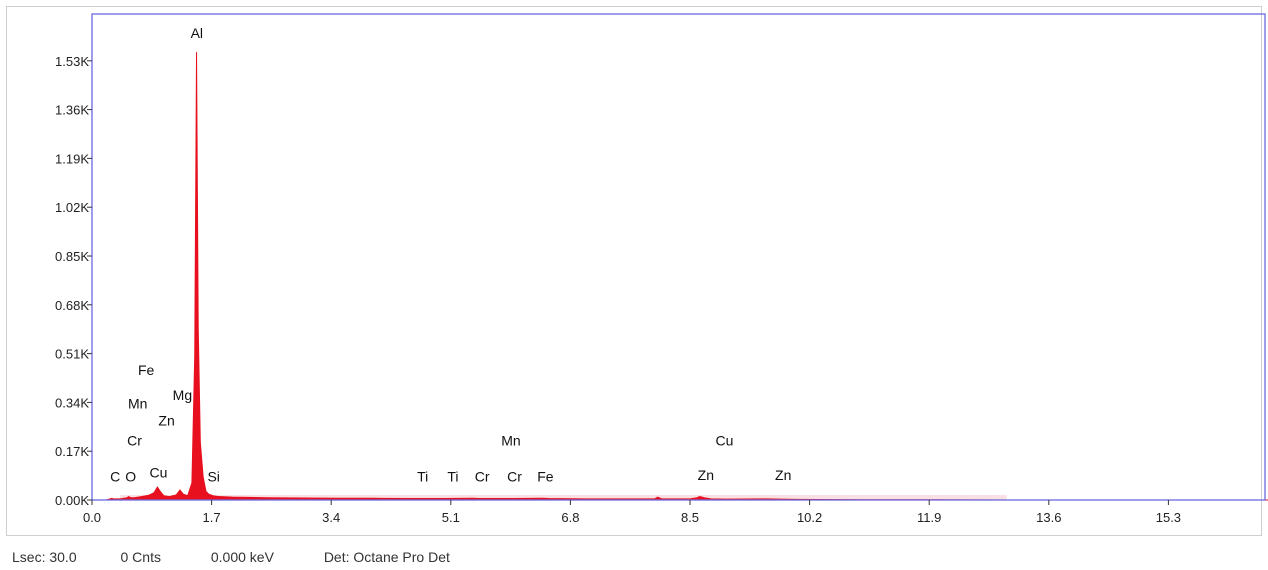  Describe the element at coordinates (570, 517) in the screenshot. I see `x-tick-label: 6.8` at that location.